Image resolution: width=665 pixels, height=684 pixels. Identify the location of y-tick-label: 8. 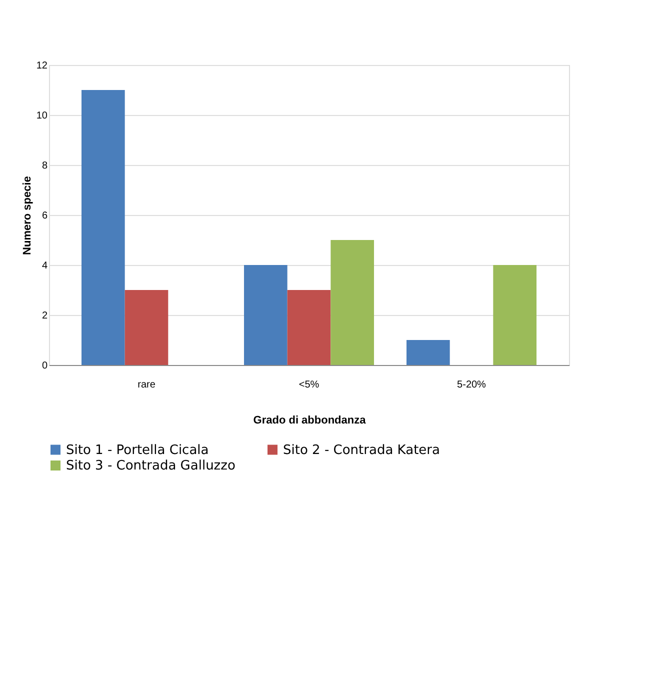
(45, 166).